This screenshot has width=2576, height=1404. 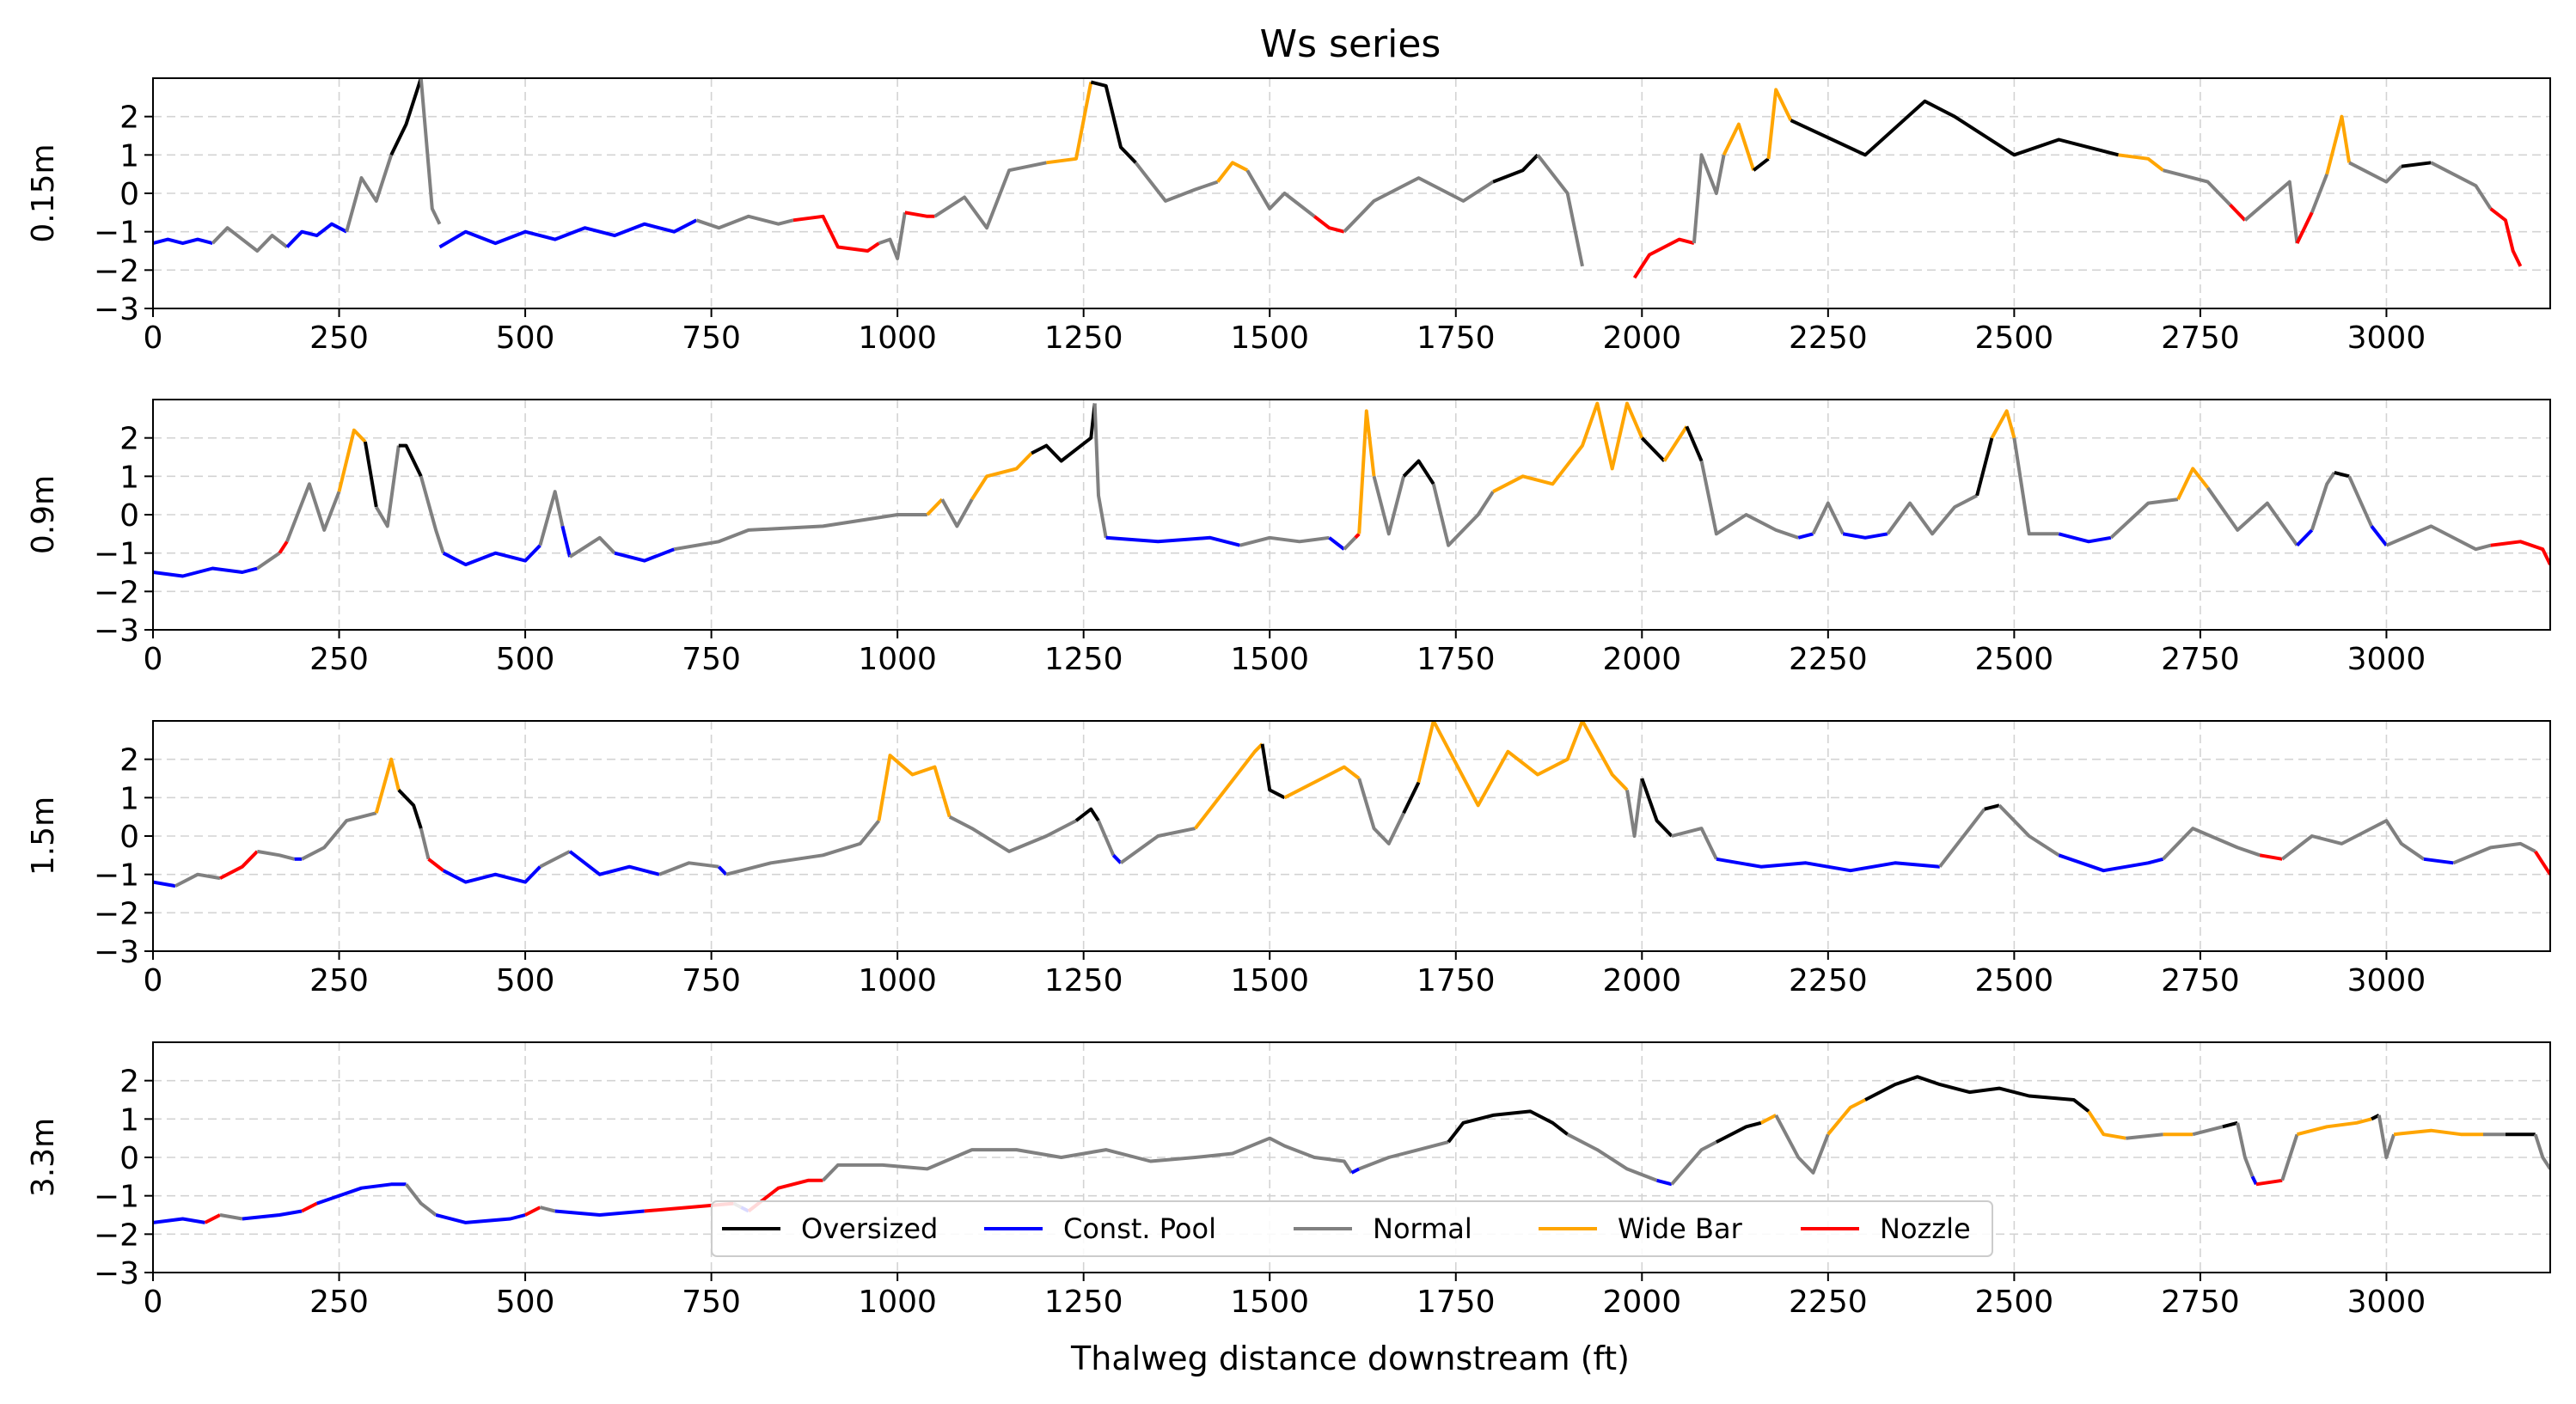 What do you see at coordinates (1641, 338) in the screenshot?
I see `x-tick-label: 2000` at bounding box center [1641, 338].